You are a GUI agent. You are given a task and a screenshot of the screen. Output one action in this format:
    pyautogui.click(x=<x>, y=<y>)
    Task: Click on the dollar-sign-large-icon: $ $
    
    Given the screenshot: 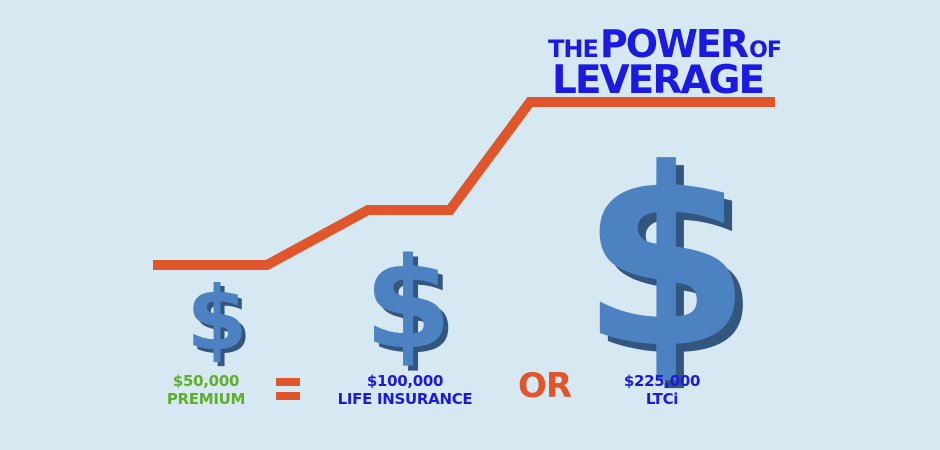 What is the action you would take?
    pyautogui.click(x=669, y=264)
    